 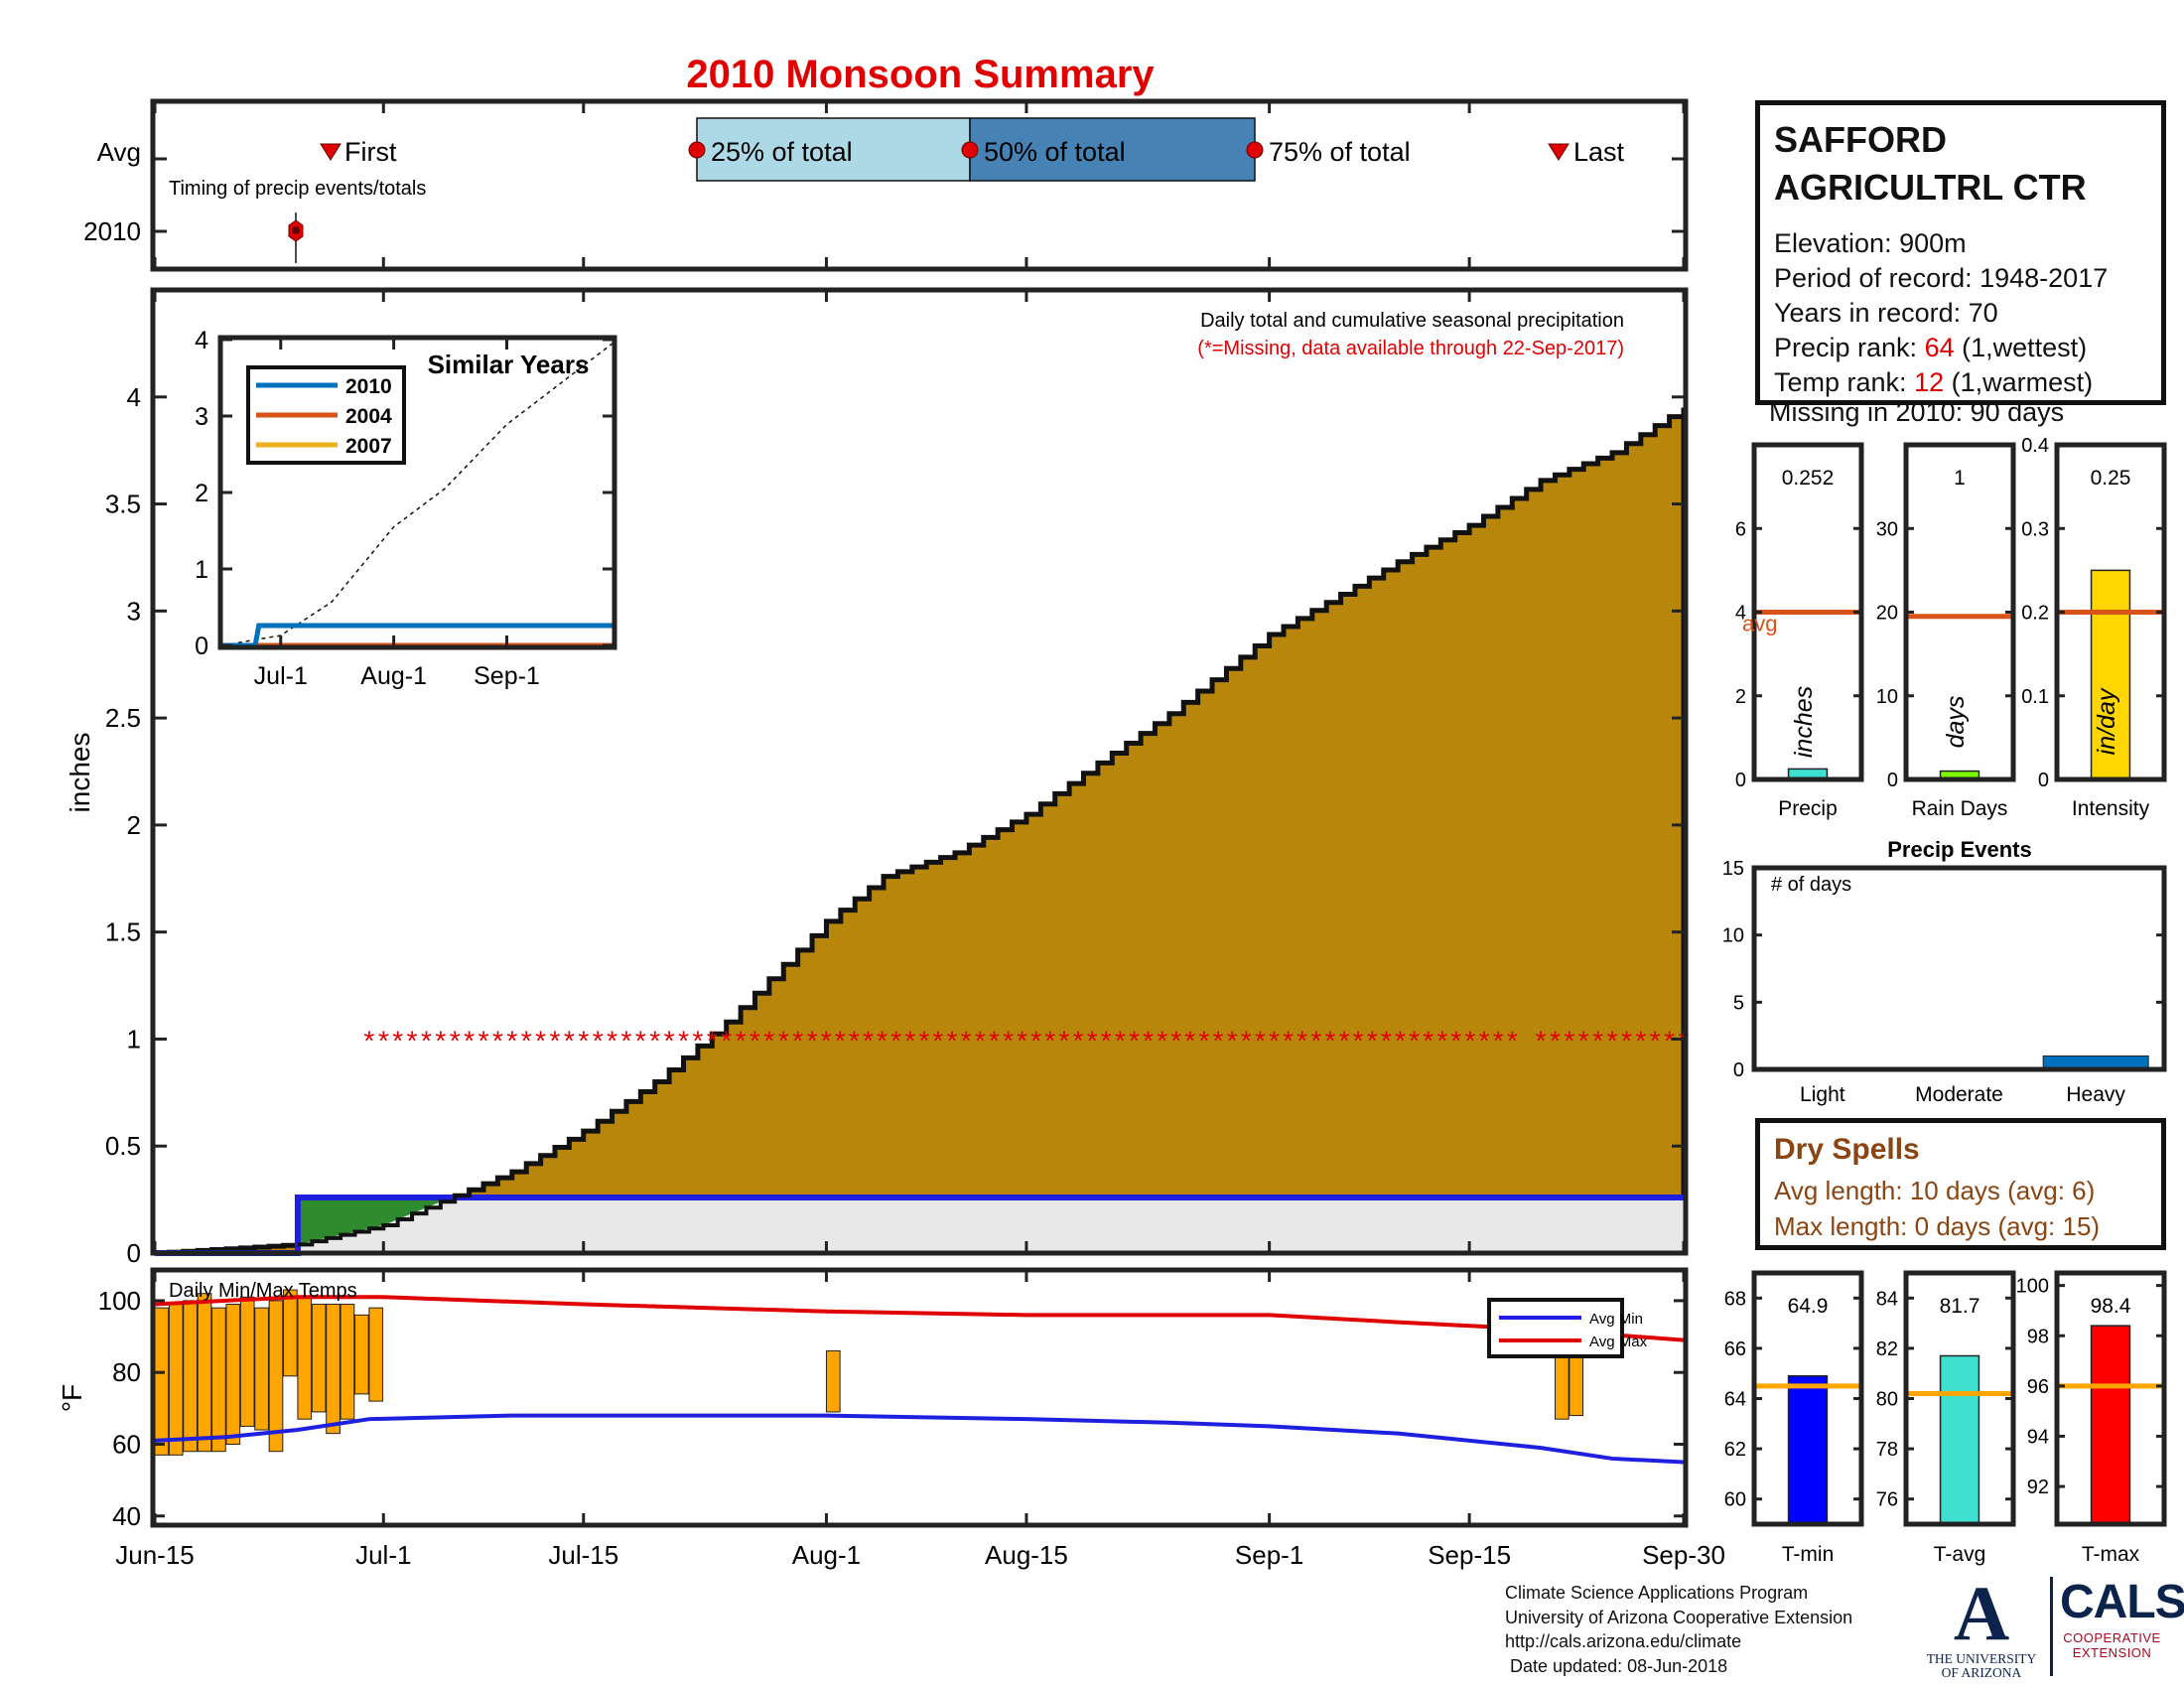 What do you see at coordinates (1887, 1400) in the screenshot?
I see `stat-y-tick-label: 80` at bounding box center [1887, 1400].